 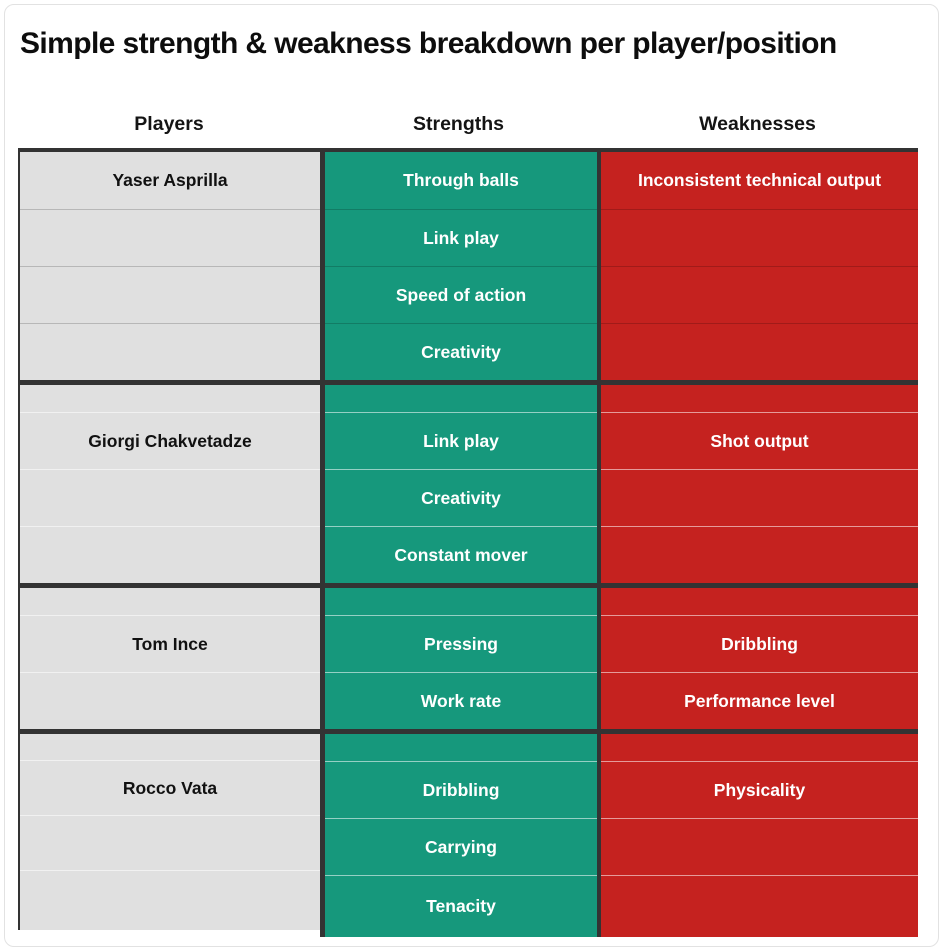 What do you see at coordinates (759, 180) in the screenshot?
I see `weakness-cell: Inconsistent technical output` at bounding box center [759, 180].